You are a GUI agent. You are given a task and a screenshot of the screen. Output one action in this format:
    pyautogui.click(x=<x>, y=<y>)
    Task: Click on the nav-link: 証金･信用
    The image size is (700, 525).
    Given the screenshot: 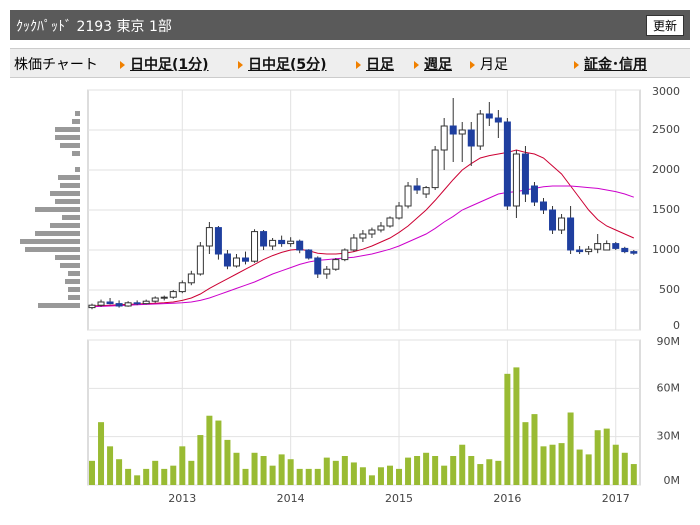 What is the action you would take?
    pyautogui.click(x=610, y=64)
    